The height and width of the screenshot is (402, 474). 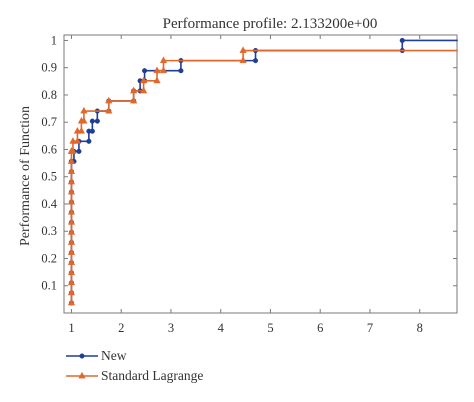 What do you see at coordinates (54, 40) in the screenshot?
I see `y-tick-label: 1` at bounding box center [54, 40].